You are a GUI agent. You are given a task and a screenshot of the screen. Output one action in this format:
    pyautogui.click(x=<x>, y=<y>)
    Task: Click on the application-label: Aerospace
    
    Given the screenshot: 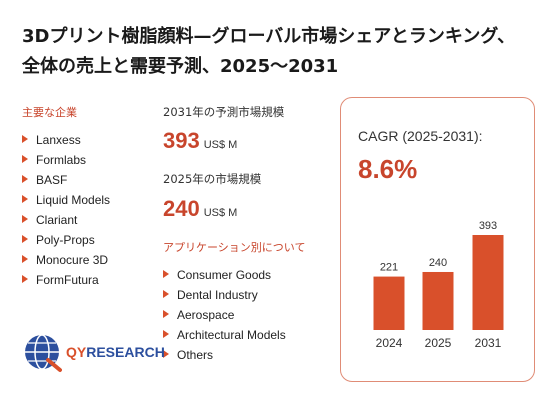 What is the action you would take?
    pyautogui.click(x=206, y=315)
    